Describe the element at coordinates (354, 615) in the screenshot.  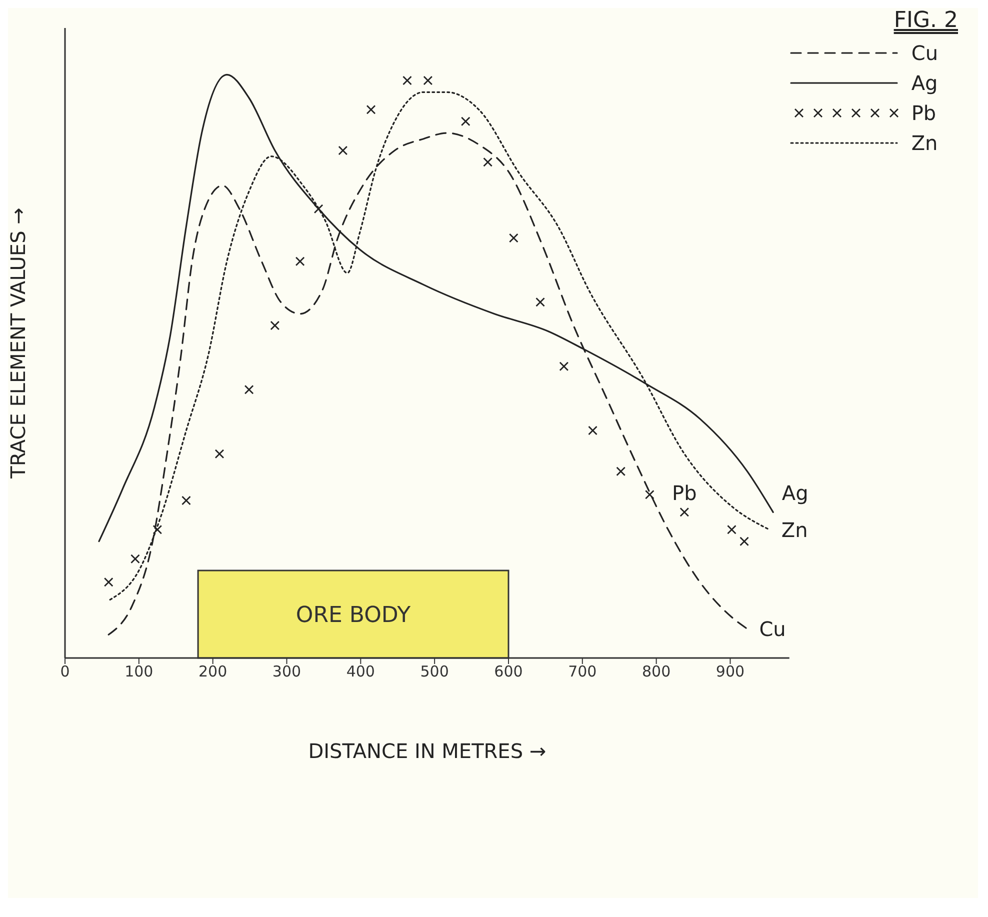
I see `band-label: ORE BODY` at that location.